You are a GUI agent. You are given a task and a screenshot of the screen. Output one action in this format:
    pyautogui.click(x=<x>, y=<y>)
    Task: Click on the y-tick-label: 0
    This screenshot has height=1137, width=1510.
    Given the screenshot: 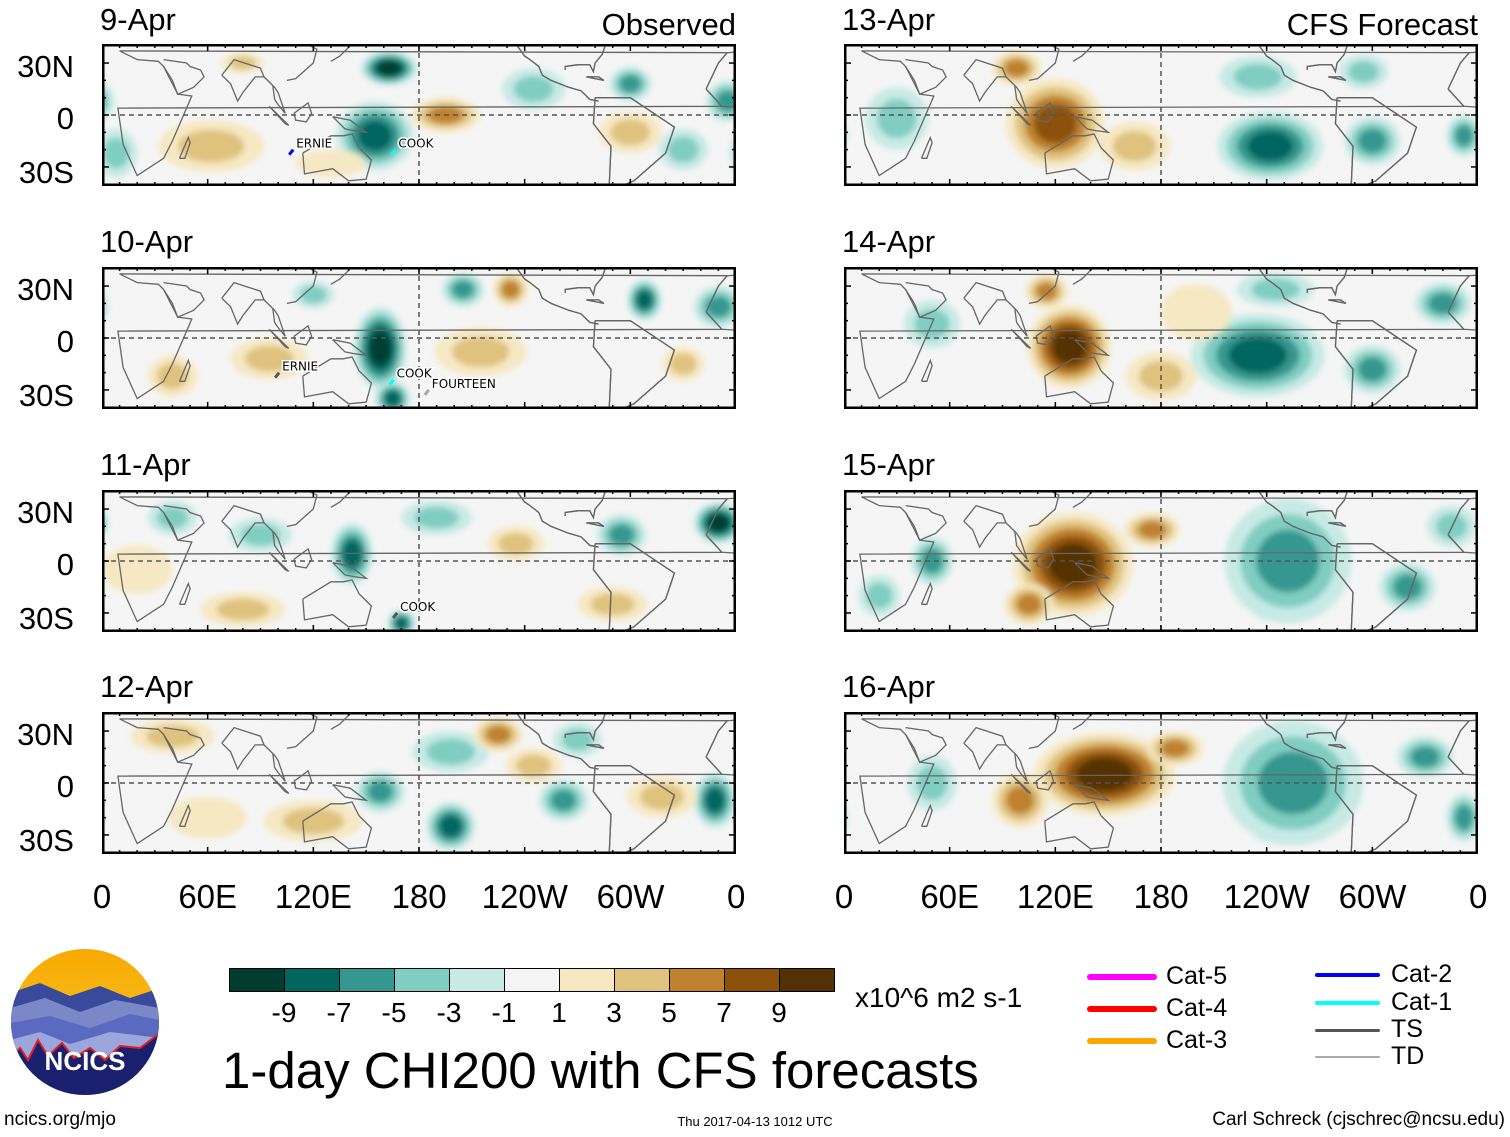 What is the action you would take?
    pyautogui.click(x=65, y=786)
    